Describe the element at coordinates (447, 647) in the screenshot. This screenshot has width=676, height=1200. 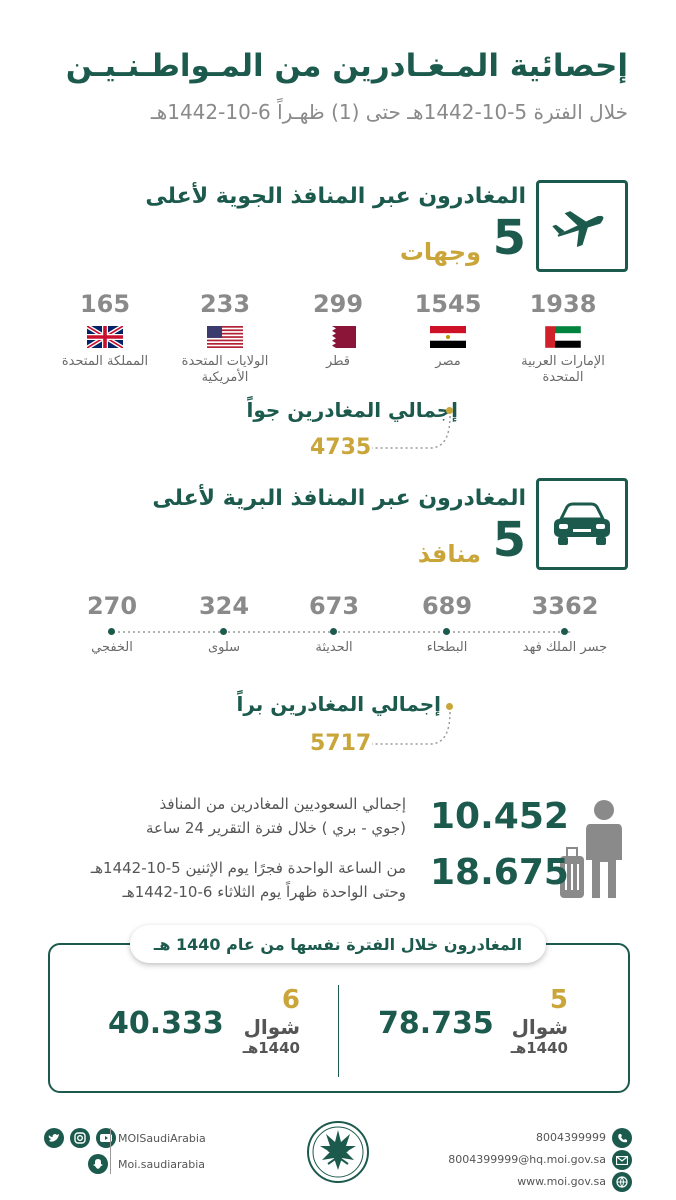
I see `port-name: البطحاء` at that location.